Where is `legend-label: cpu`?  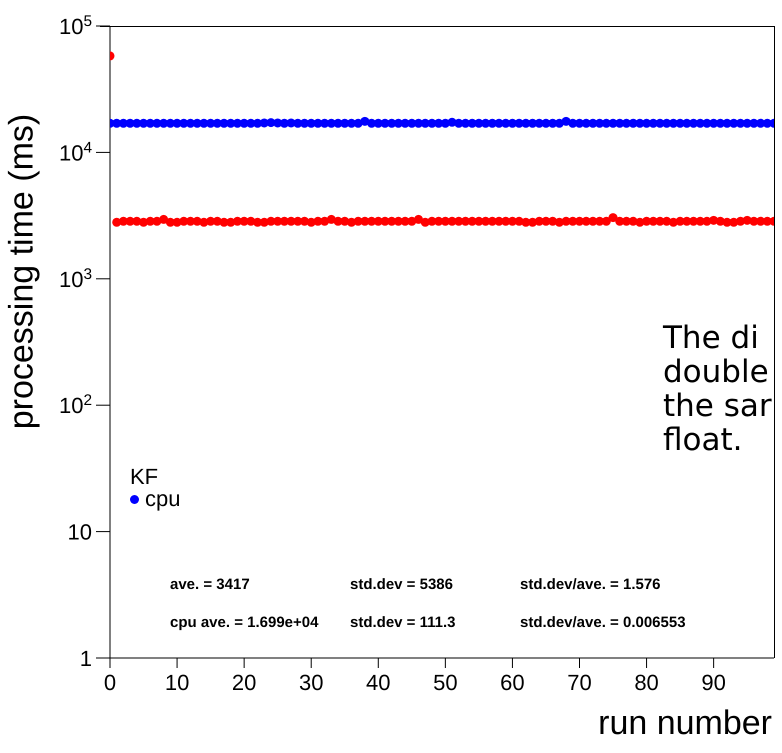 legend-label: cpu is located at coordinates (162, 498).